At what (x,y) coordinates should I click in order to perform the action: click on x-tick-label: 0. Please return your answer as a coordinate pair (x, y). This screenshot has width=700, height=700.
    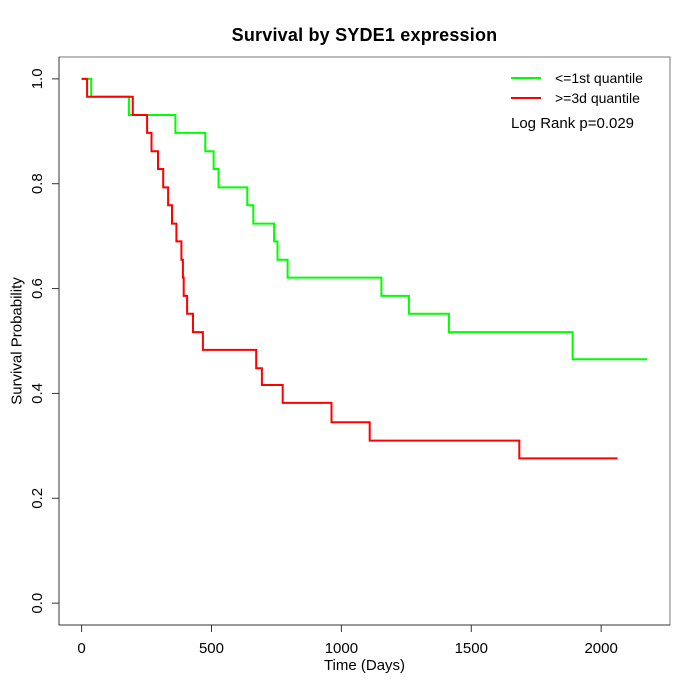
    Looking at the image, I should click on (81, 648).